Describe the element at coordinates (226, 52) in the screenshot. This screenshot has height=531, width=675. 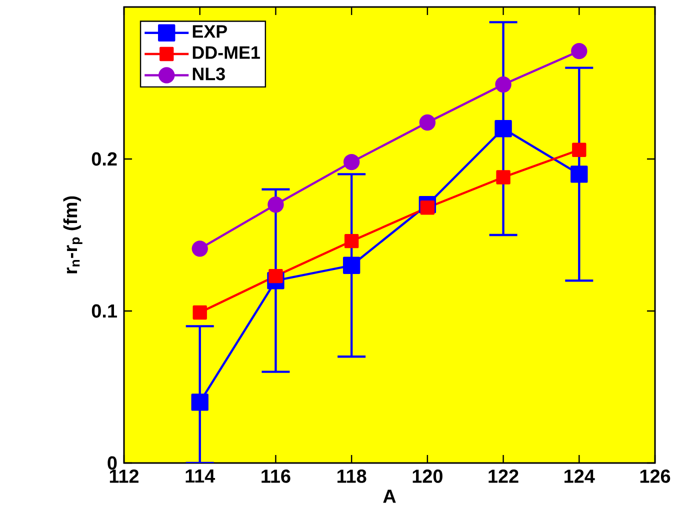
I see `legend-label: DD-ME1` at that location.